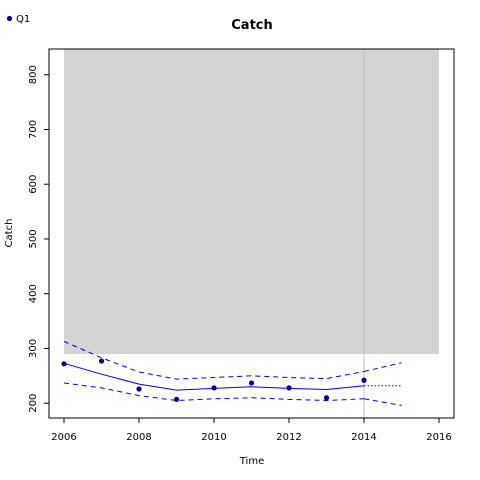 The width and height of the screenshot is (480, 480). Describe the element at coordinates (101, 361) in the screenshot. I see `data-point-2007` at that location.